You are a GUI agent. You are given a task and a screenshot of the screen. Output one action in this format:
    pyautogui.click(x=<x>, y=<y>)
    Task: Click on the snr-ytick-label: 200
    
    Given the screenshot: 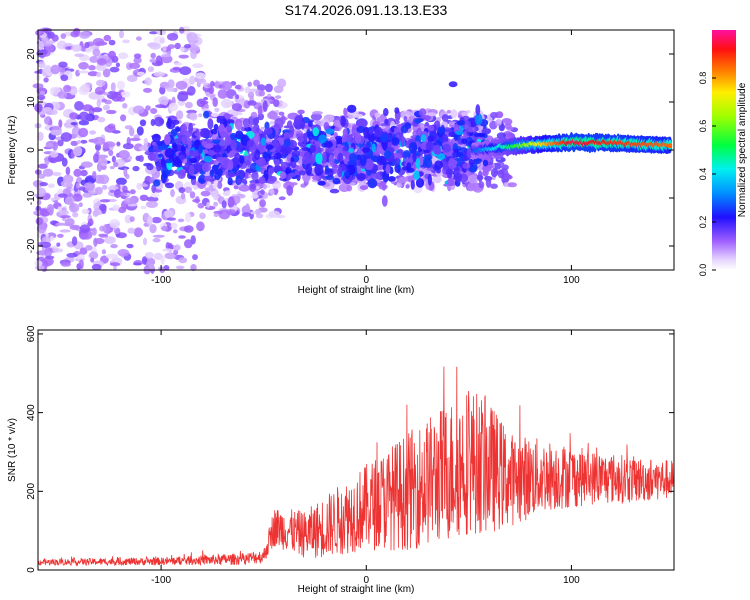 What is the action you would take?
    pyautogui.click(x=31, y=491)
    